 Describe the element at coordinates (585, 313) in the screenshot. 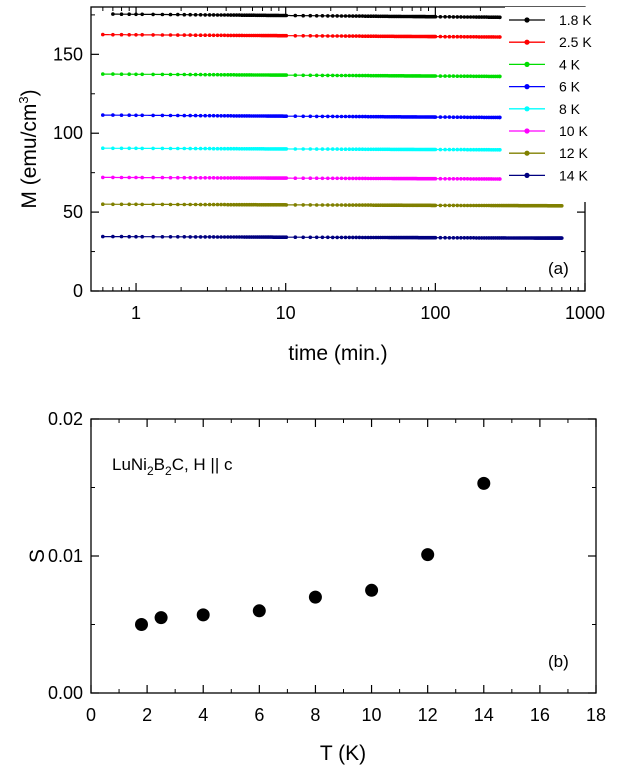

I see `x-tick-label: 1000` at that location.